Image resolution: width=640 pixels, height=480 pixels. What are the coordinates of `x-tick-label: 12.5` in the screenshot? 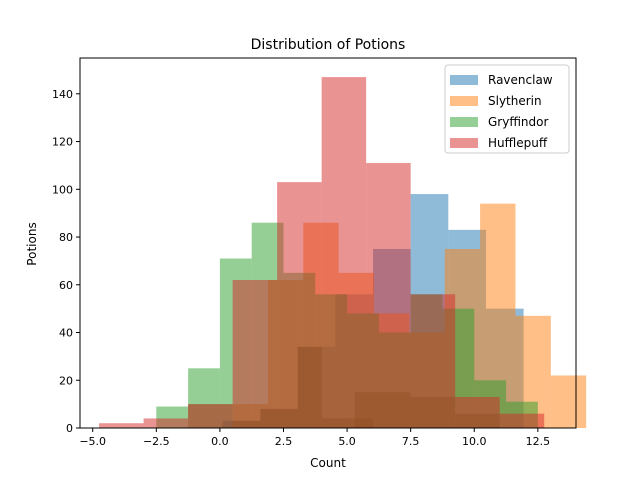 It's located at (538, 441).